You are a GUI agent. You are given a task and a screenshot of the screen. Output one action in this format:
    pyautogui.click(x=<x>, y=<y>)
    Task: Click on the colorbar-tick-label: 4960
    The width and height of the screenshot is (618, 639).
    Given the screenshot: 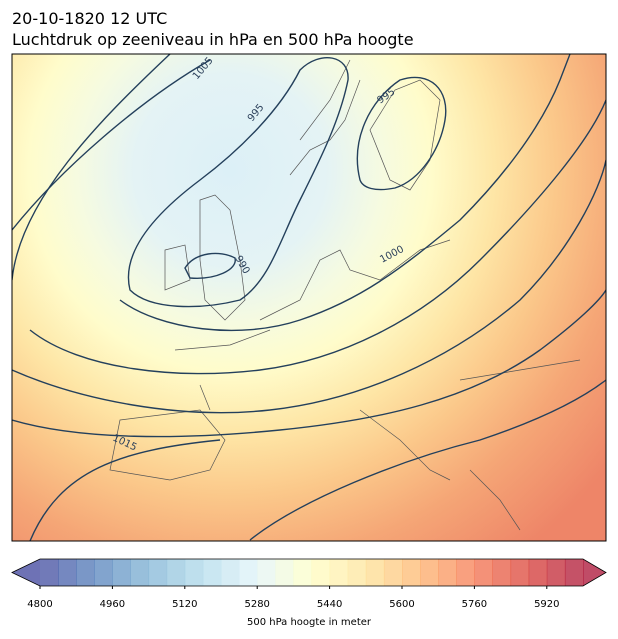 What is the action you would take?
    pyautogui.click(x=112, y=604)
    